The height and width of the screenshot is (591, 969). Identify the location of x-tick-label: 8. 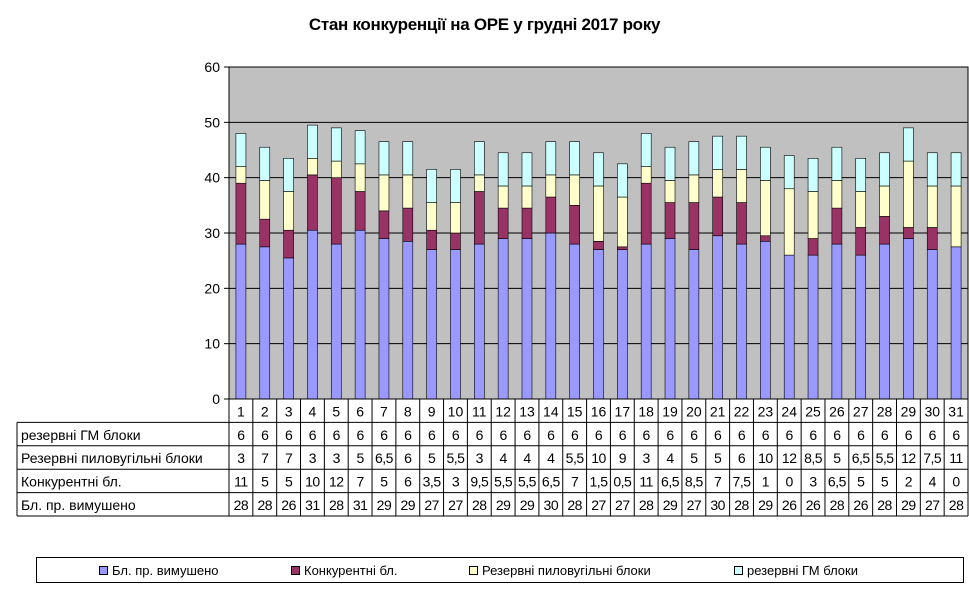
(408, 411).